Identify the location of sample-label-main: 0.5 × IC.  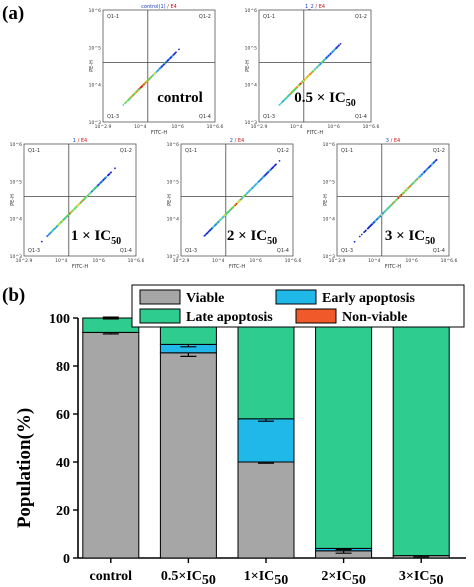
(319, 98).